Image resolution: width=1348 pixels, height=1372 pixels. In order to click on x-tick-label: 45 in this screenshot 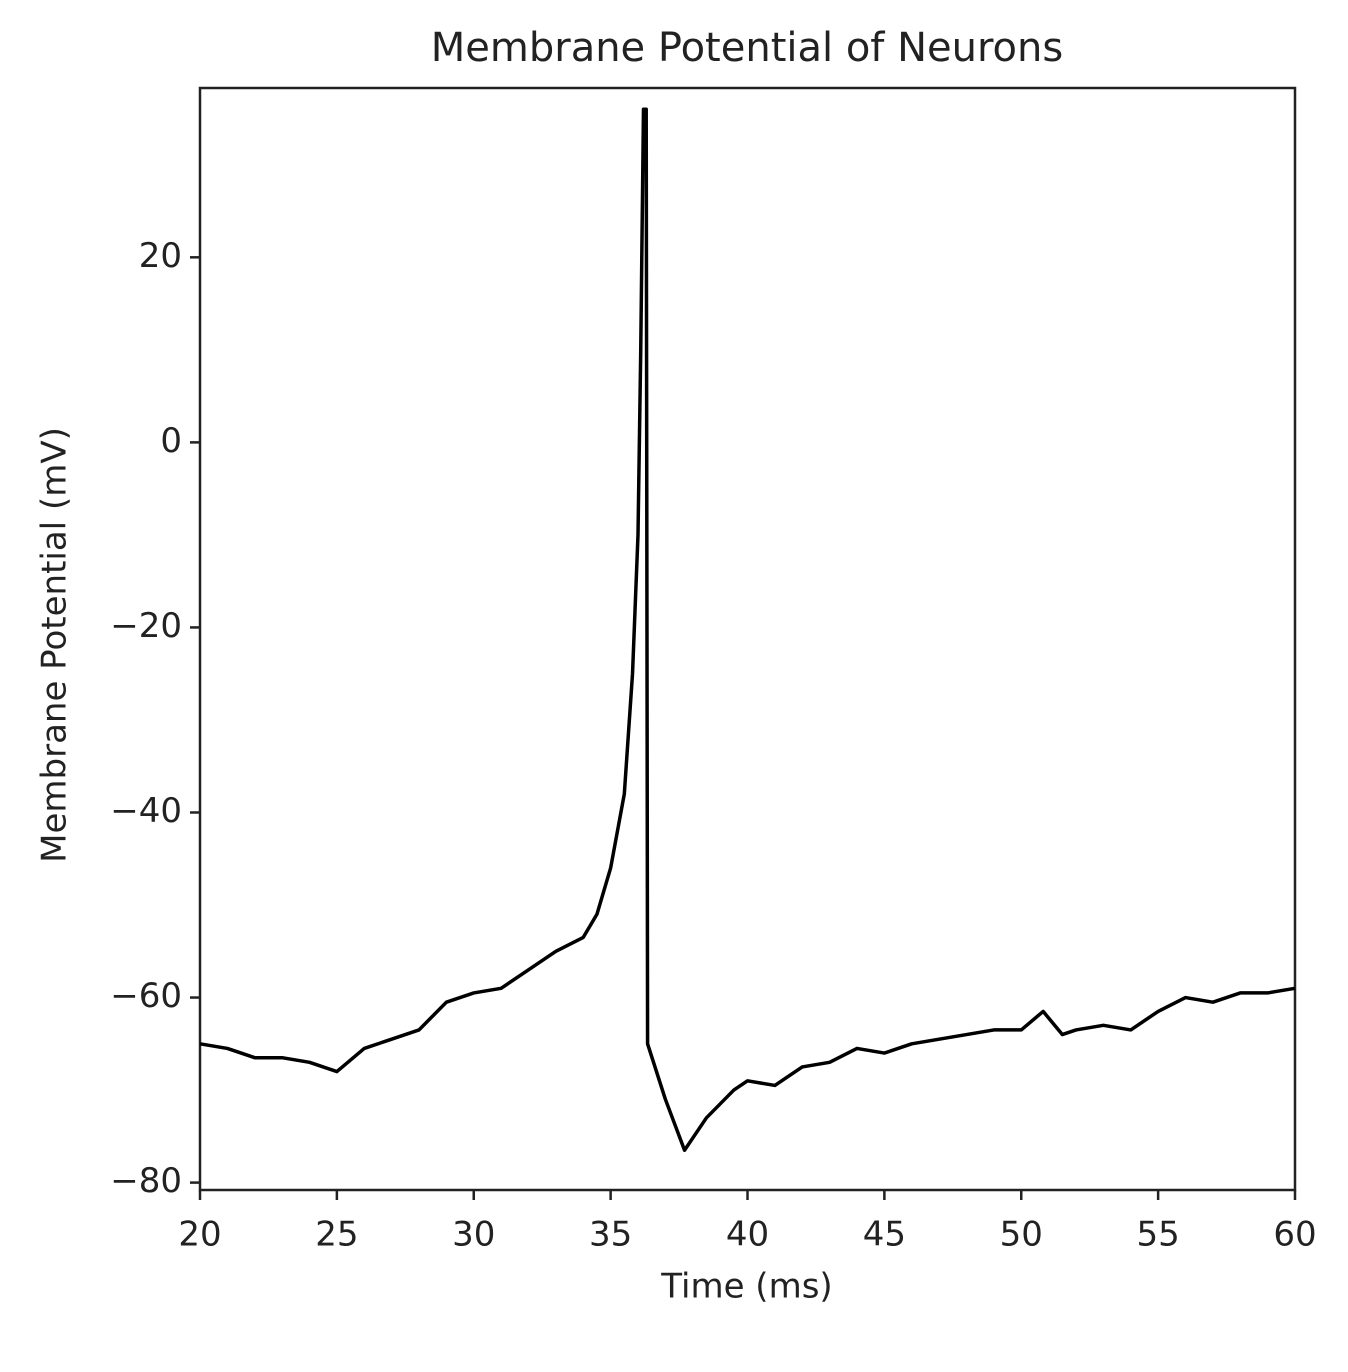, I will do `click(884, 1235)`.